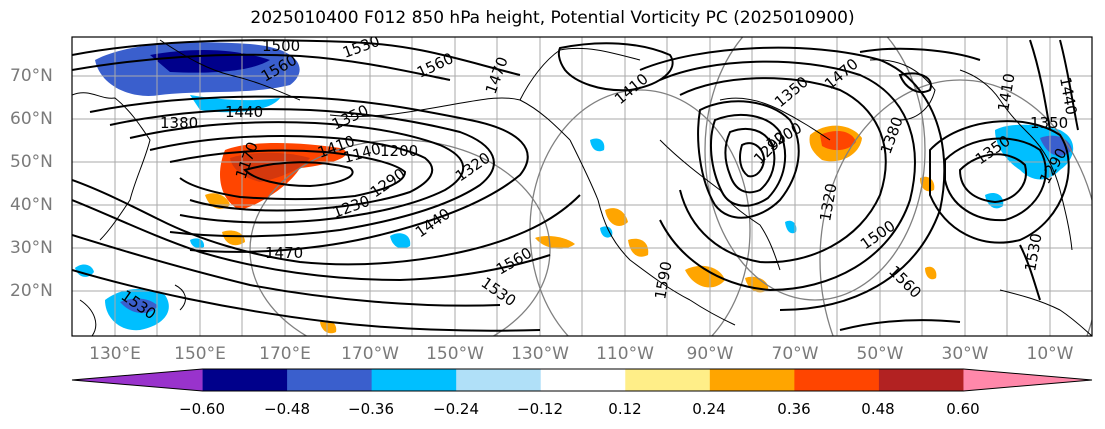 This screenshot has height=429, width=1105. Describe the element at coordinates (794, 409) in the screenshot. I see `colorbar-tick-label: 0.36` at that location.